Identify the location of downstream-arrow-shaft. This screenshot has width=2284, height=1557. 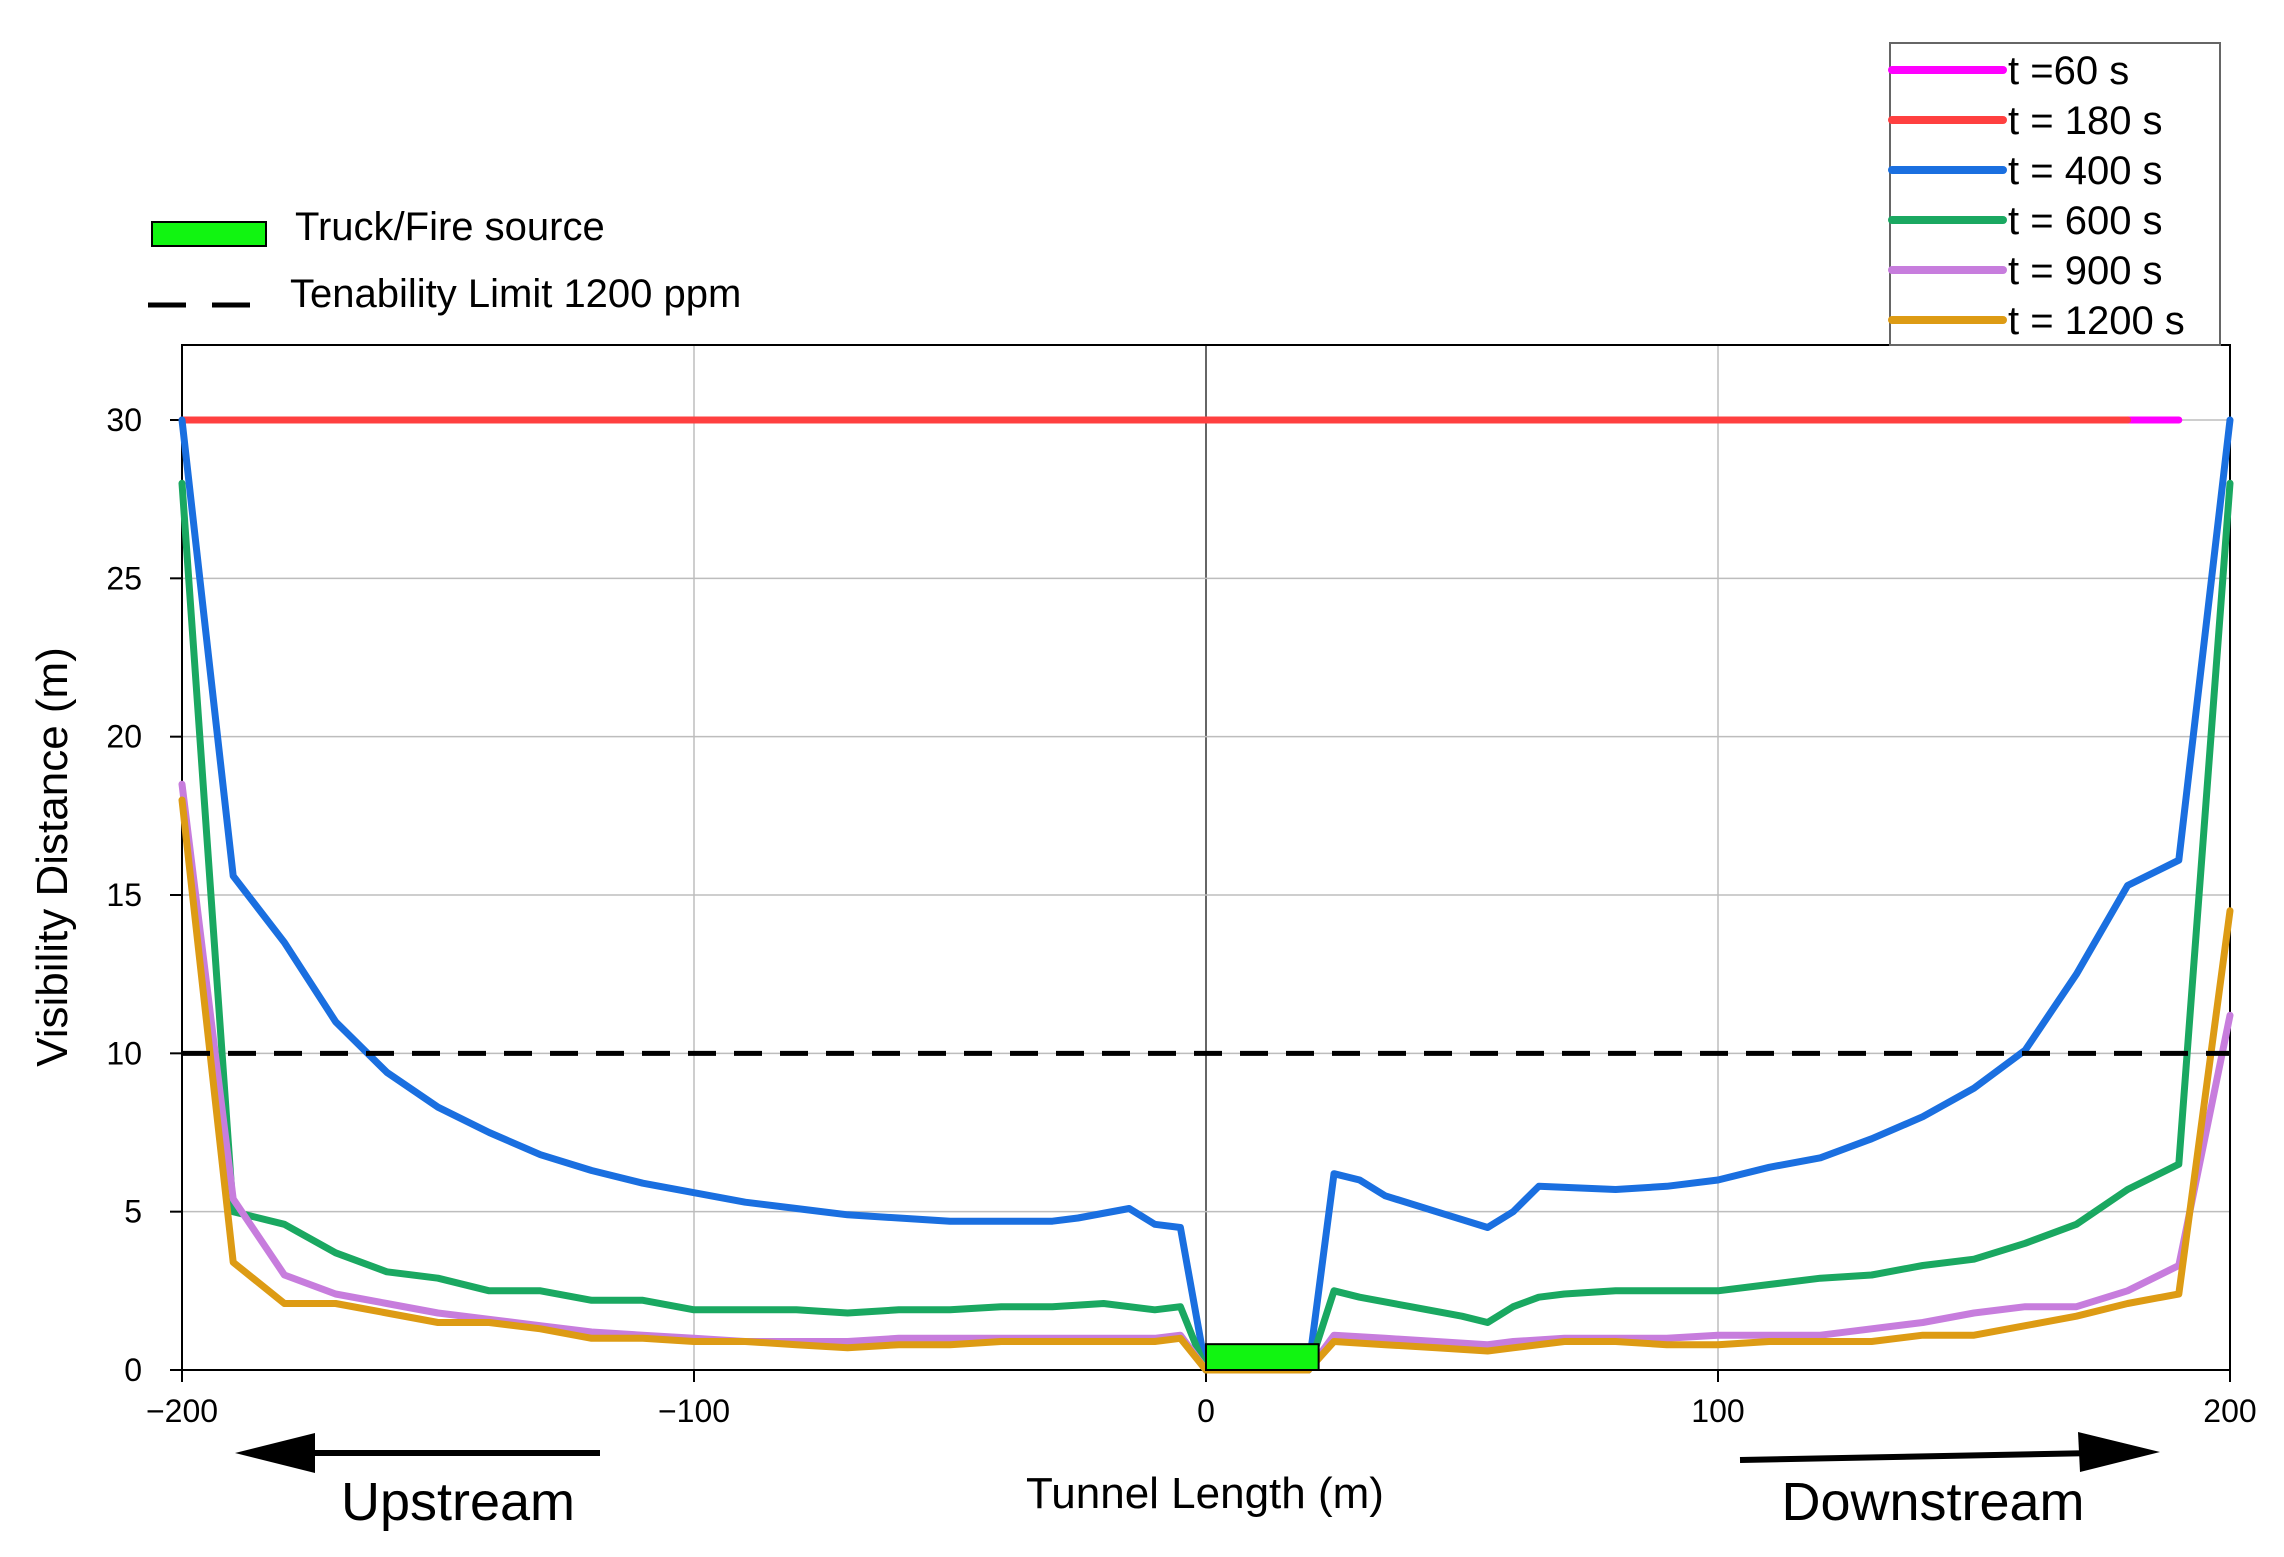
(1917, 1456).